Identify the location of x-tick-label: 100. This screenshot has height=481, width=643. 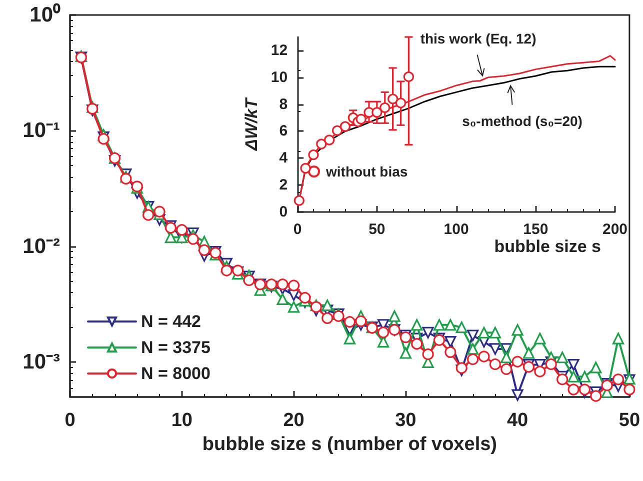
(456, 229).